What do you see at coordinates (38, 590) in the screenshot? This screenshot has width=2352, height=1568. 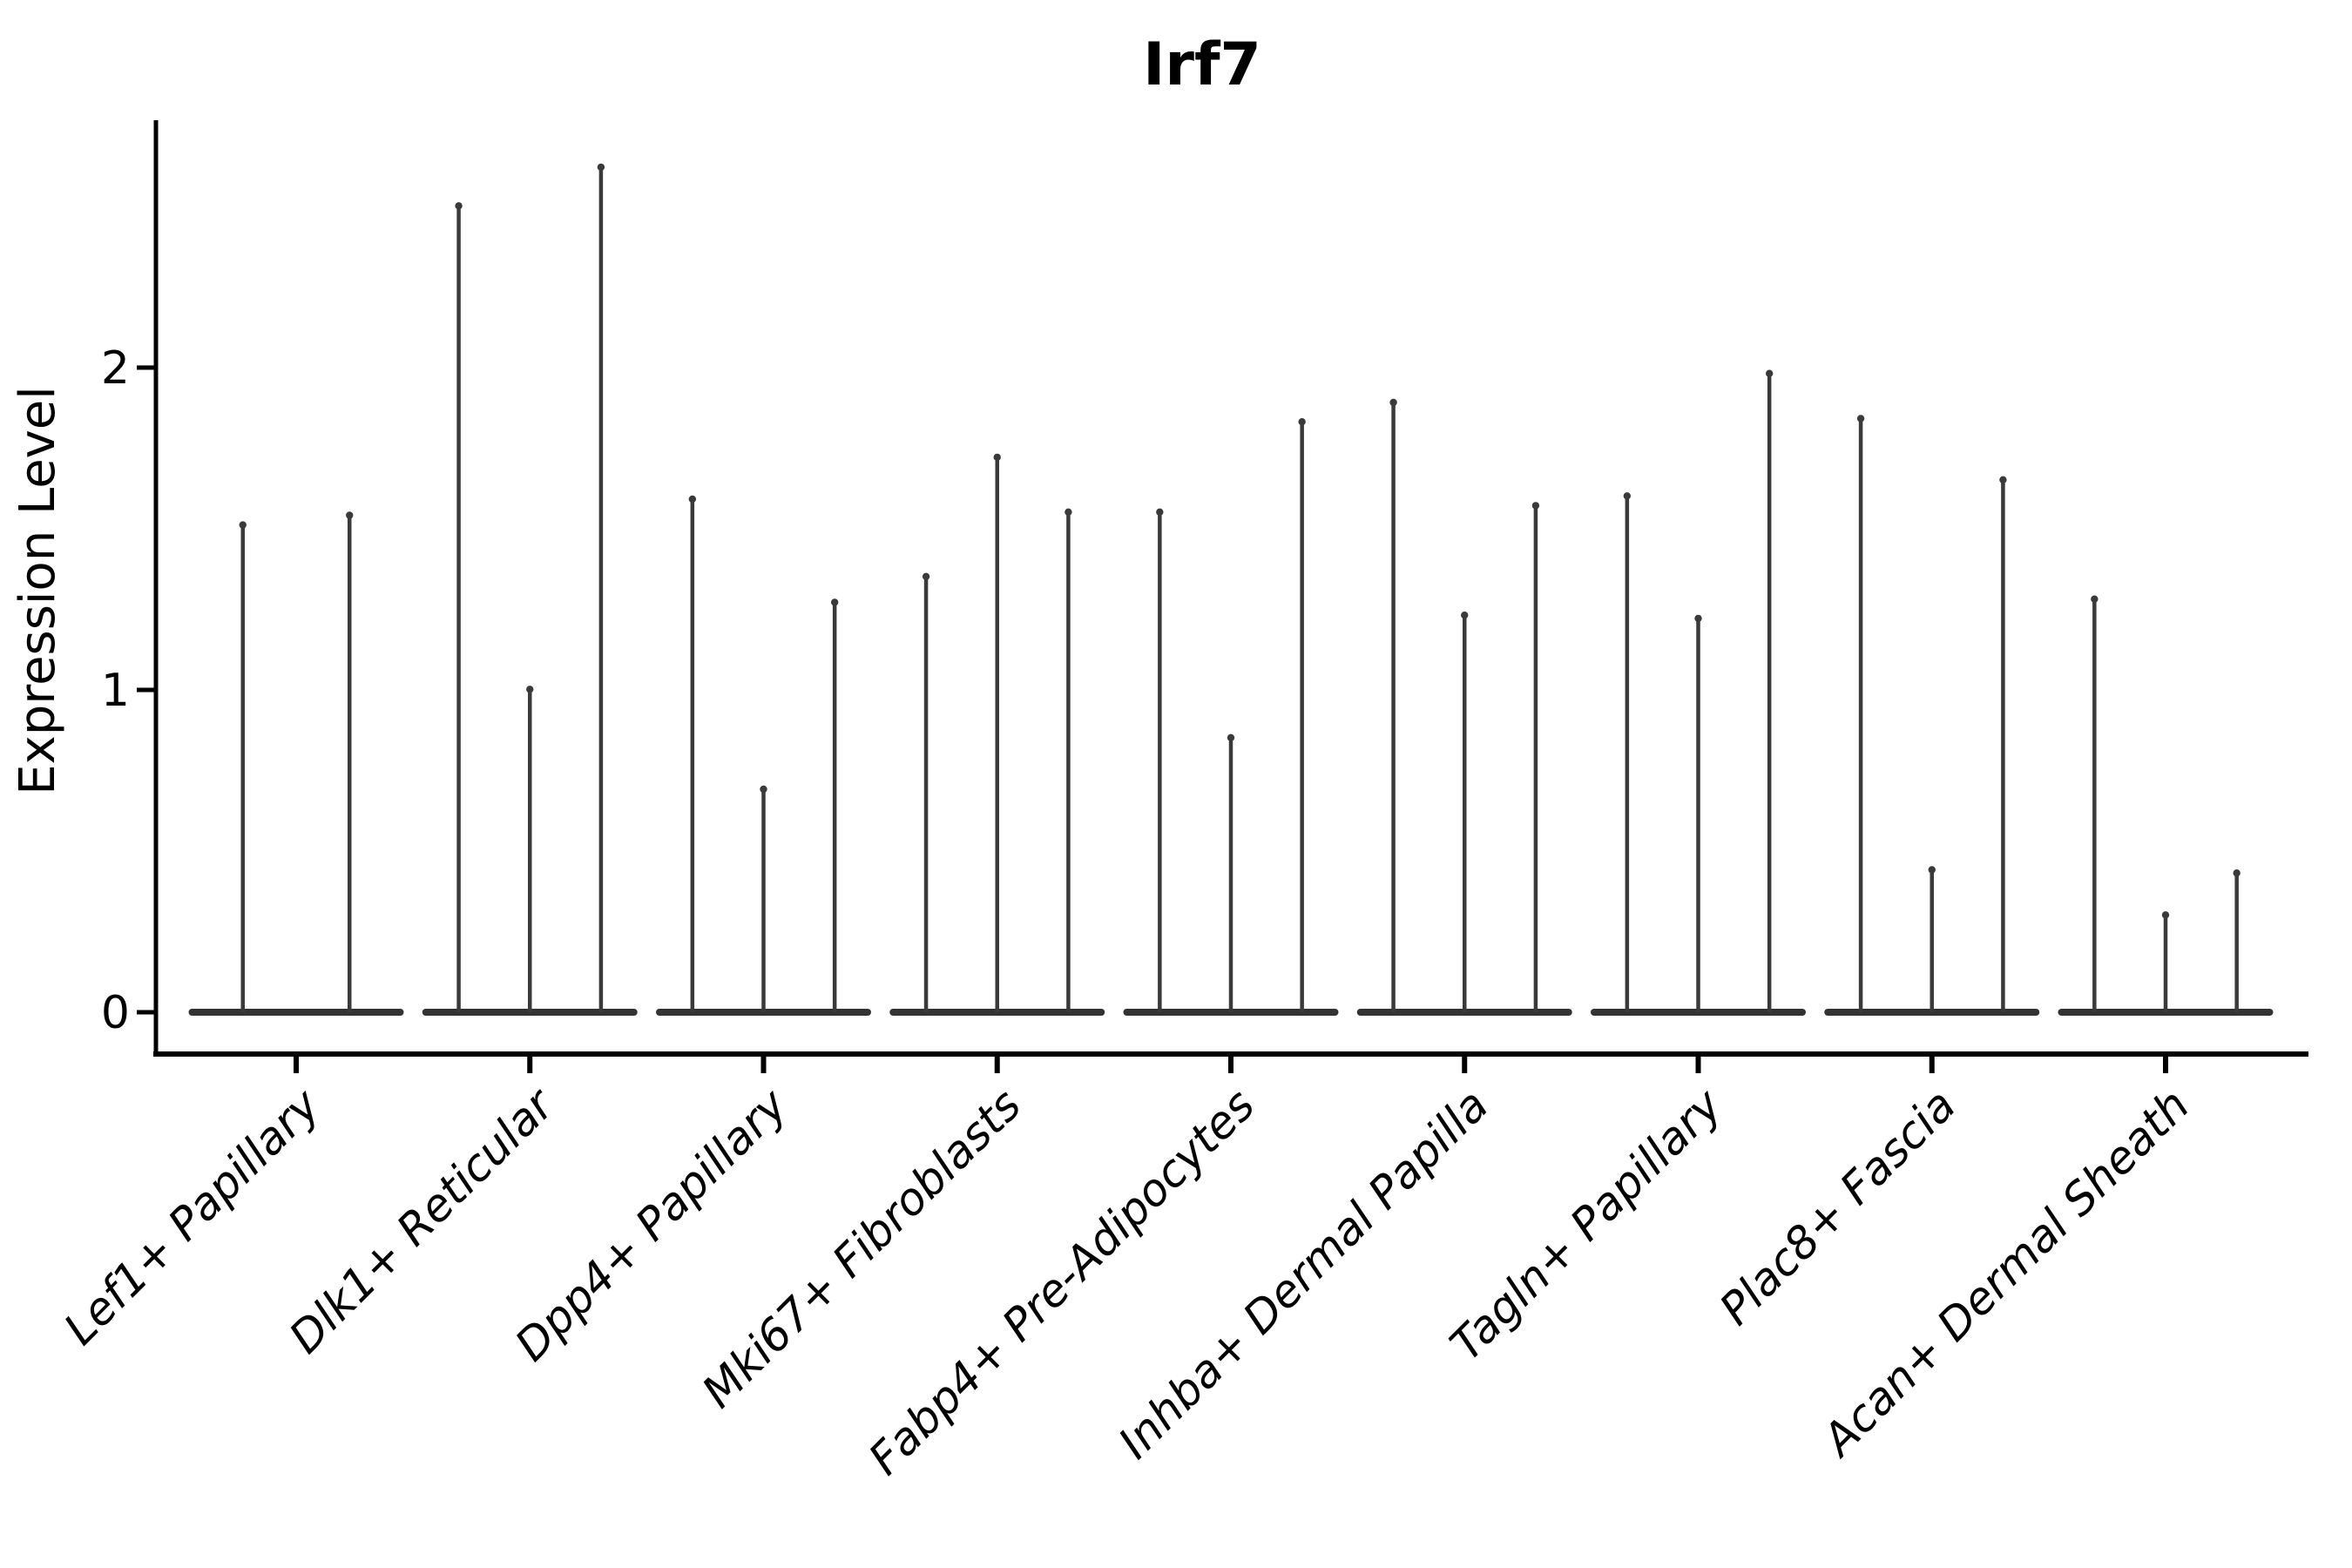 I see `y-axis-label: Expression Level` at bounding box center [38, 590].